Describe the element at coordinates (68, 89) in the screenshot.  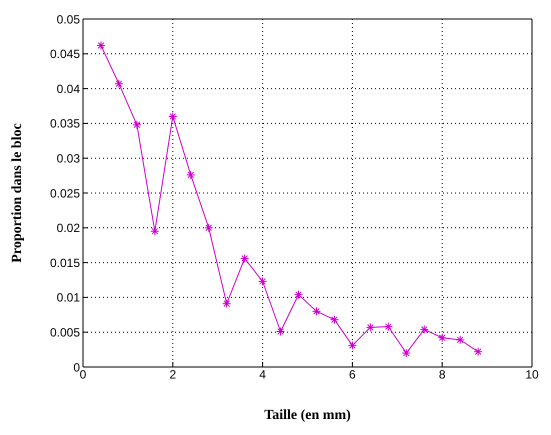
I see `y-tick-label: 0.04` at that location.